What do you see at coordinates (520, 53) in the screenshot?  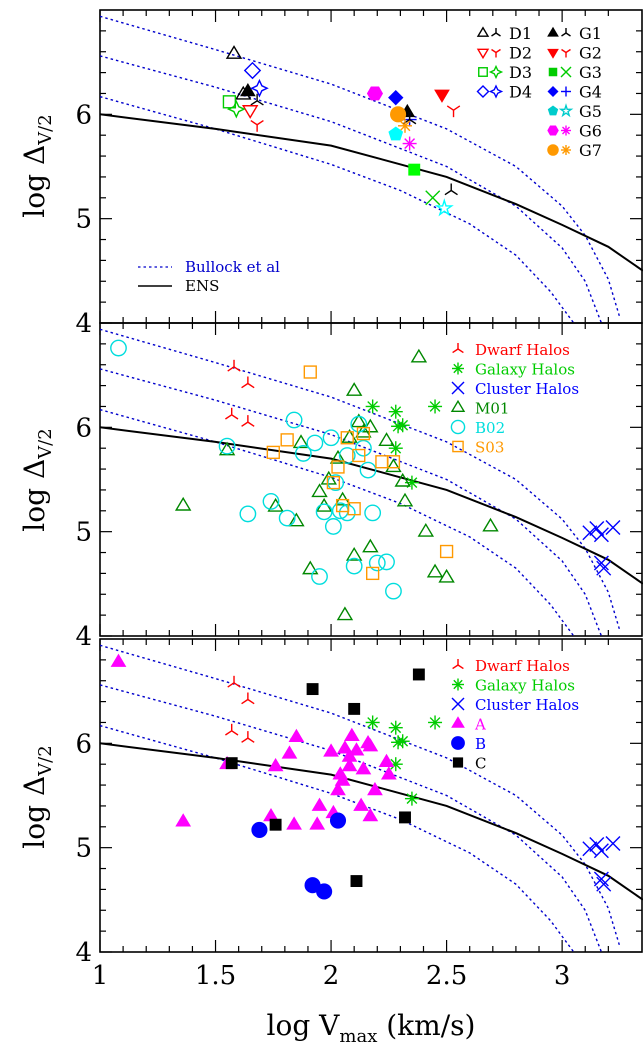 I see `legend-label: D2` at bounding box center [520, 53].